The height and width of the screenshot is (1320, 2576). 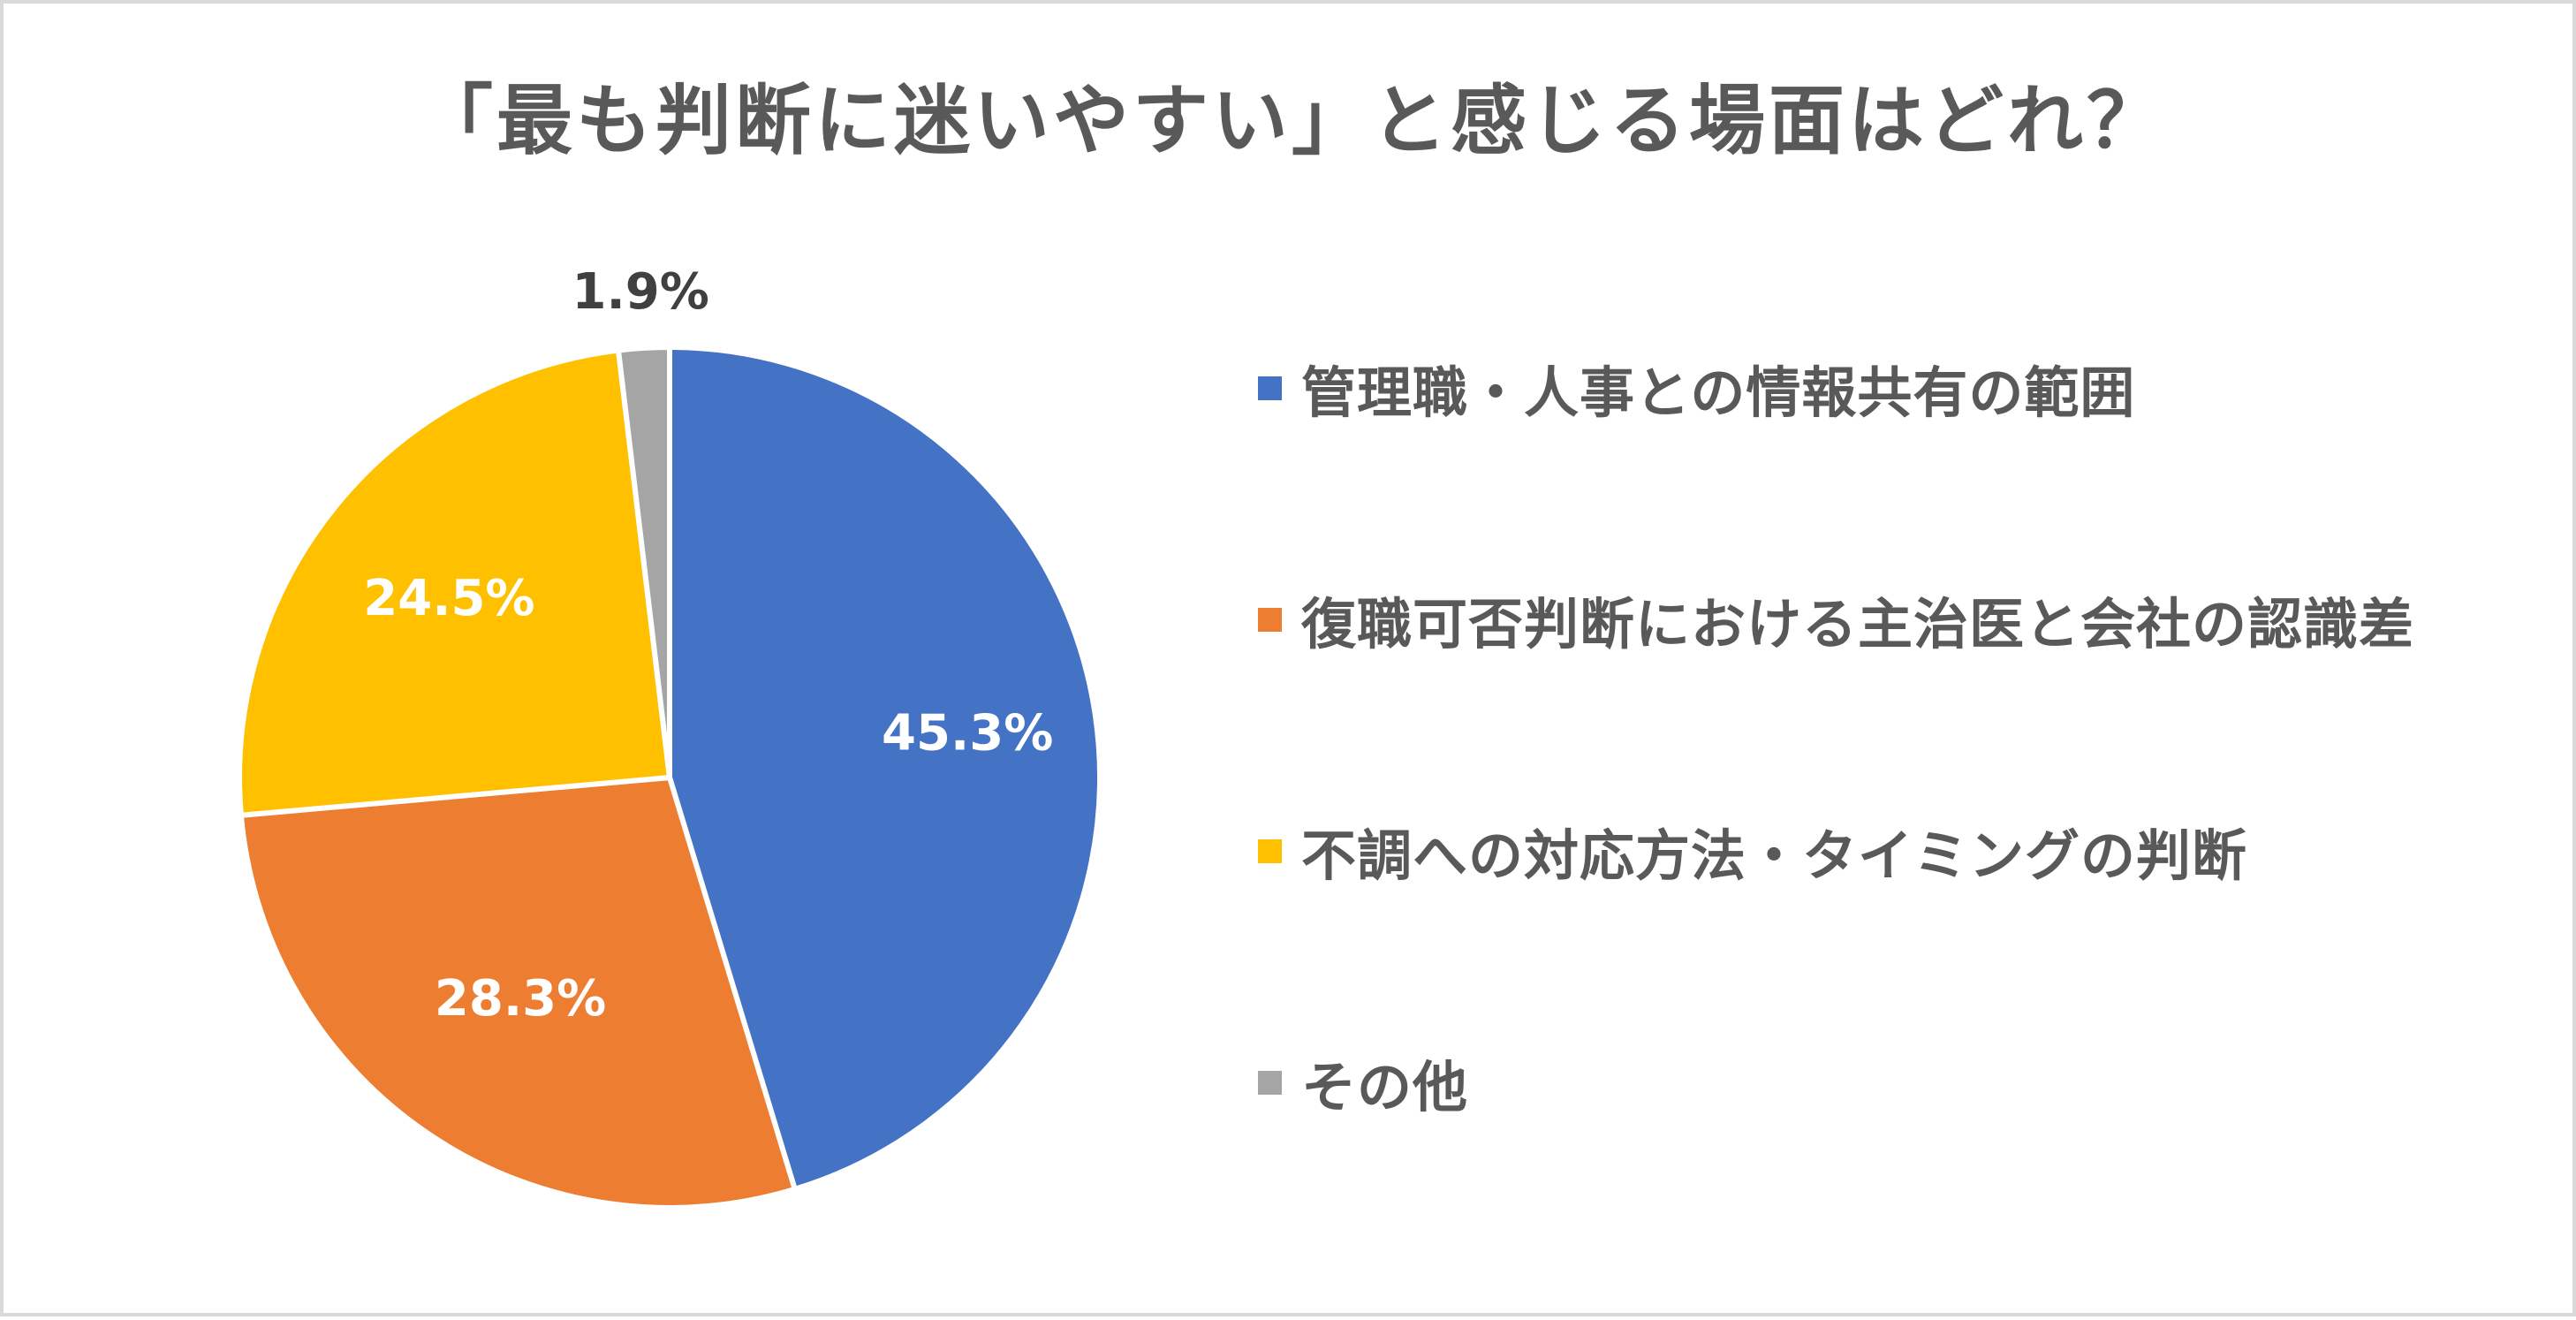 I want to click on legend-label: 復職可否判断における主治医と会社の認識差, so click(x=1858, y=624).